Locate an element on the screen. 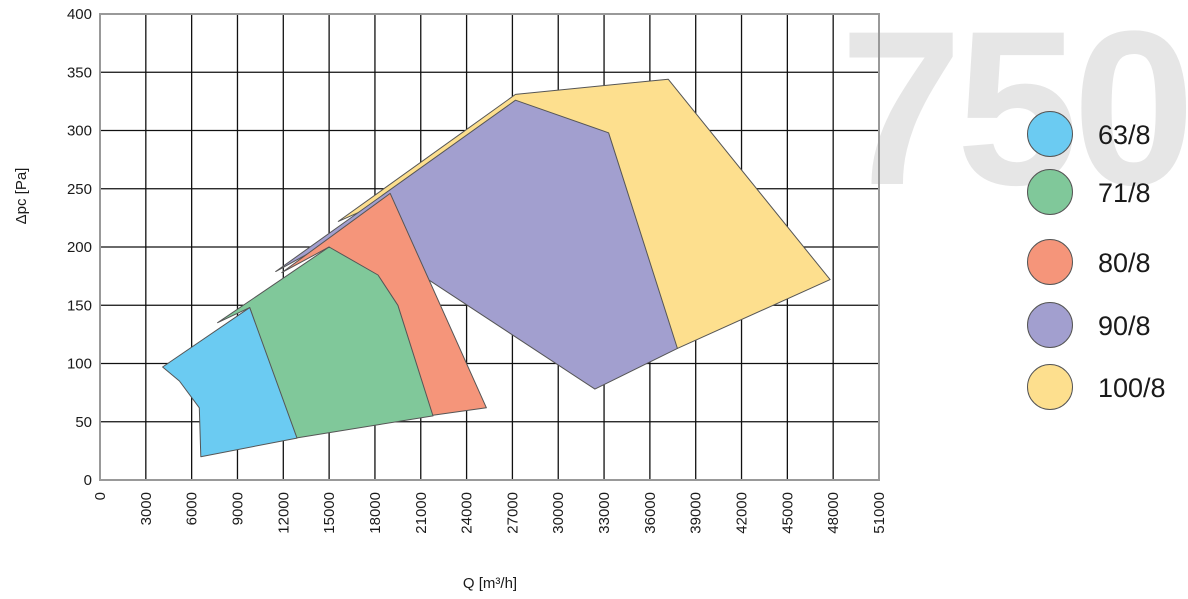 This screenshot has width=1188, height=599. y-tick-label: 400 is located at coordinates (79, 14).